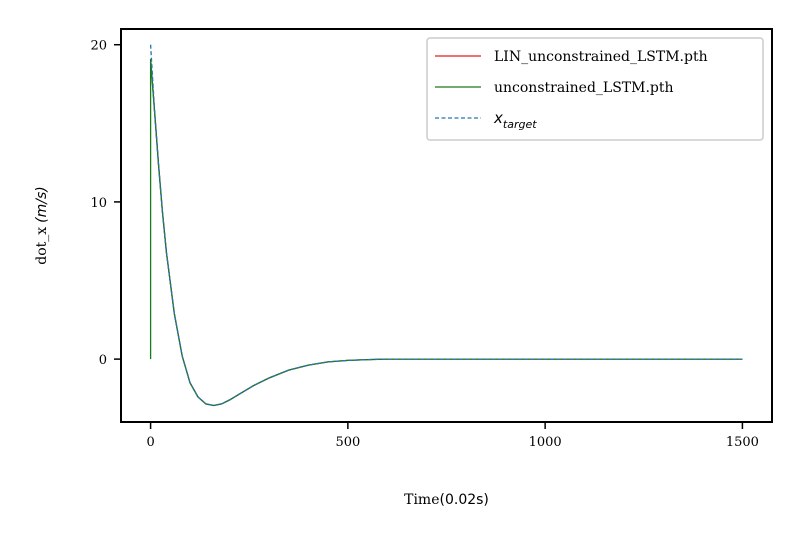  What do you see at coordinates (464, 500) in the screenshot?
I see `x-axis-label-unit: (0.02s)` at bounding box center [464, 500].